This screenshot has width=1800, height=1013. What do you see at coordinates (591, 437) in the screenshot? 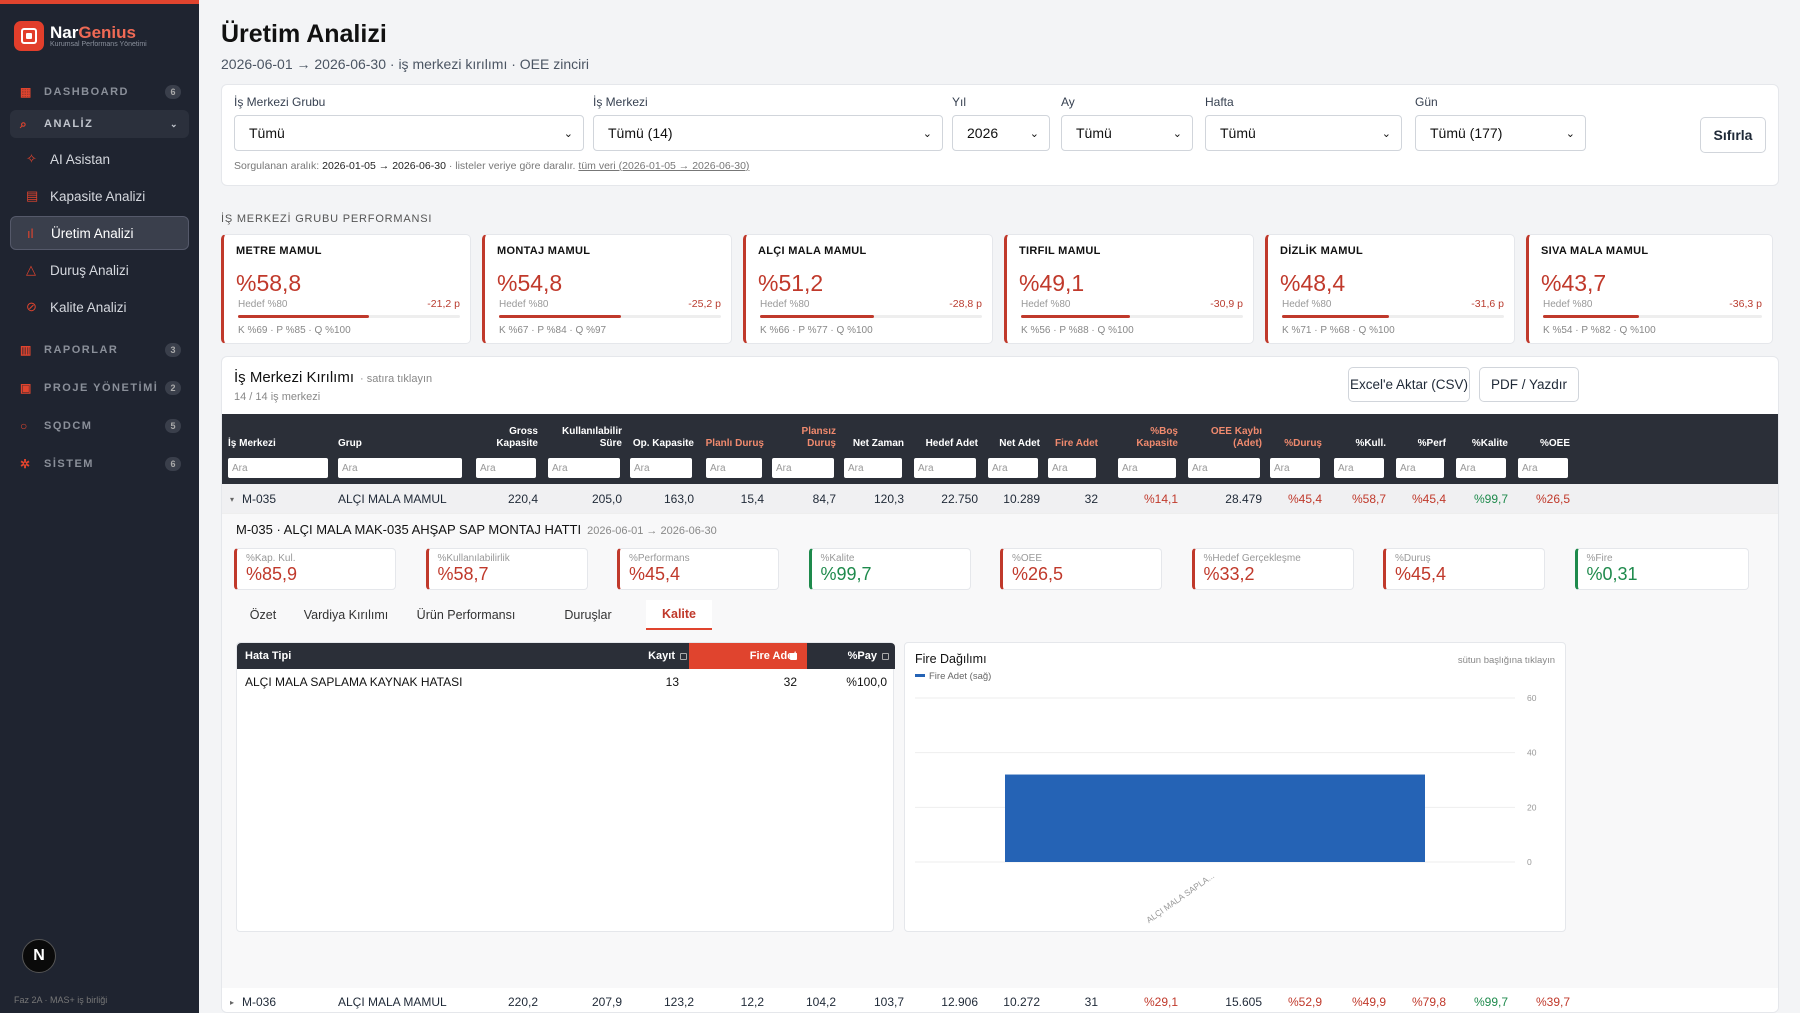
I see `col-header: Kullanılabilir Süre` at bounding box center [591, 437].